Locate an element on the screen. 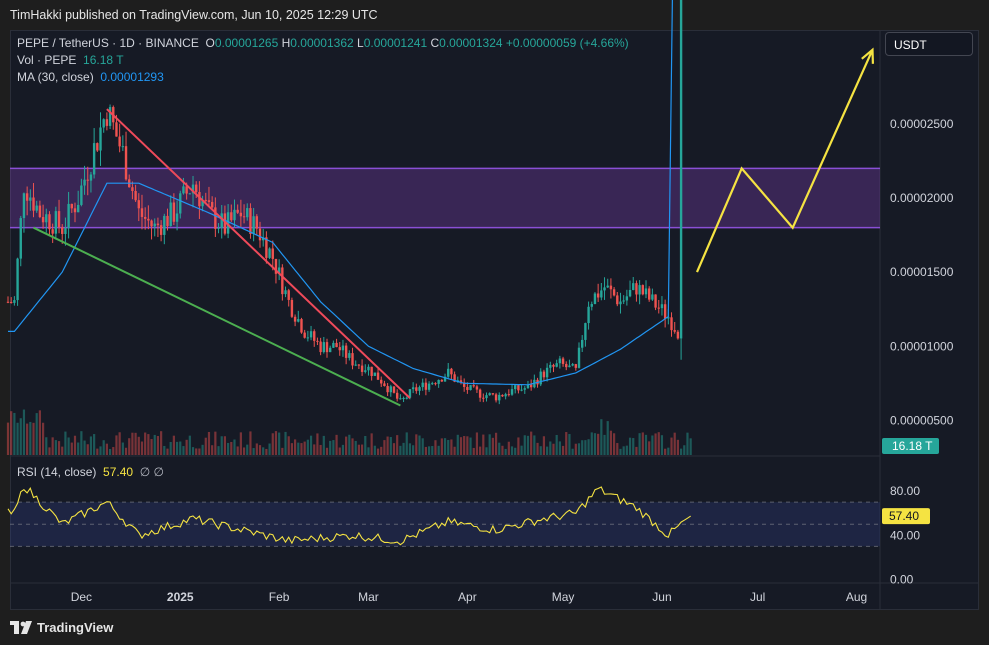 Image resolution: width=989 pixels, height=645 pixels. rsi-line is located at coordinates (349, 516).